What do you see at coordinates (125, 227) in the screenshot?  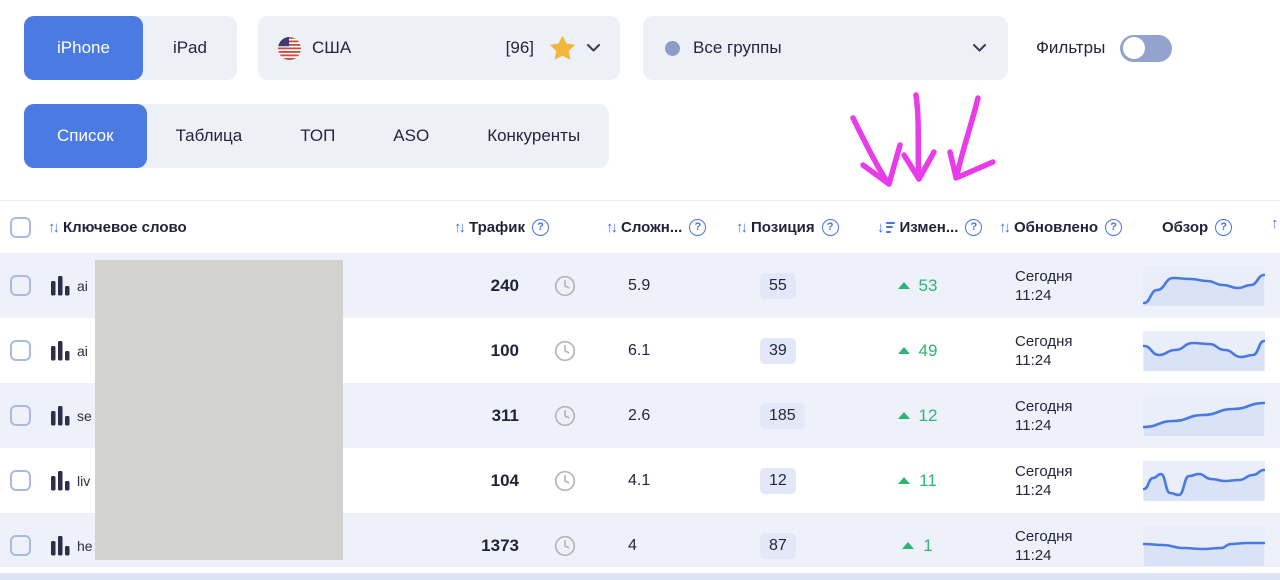 I see `column-header-label: Ключевое слово` at bounding box center [125, 227].